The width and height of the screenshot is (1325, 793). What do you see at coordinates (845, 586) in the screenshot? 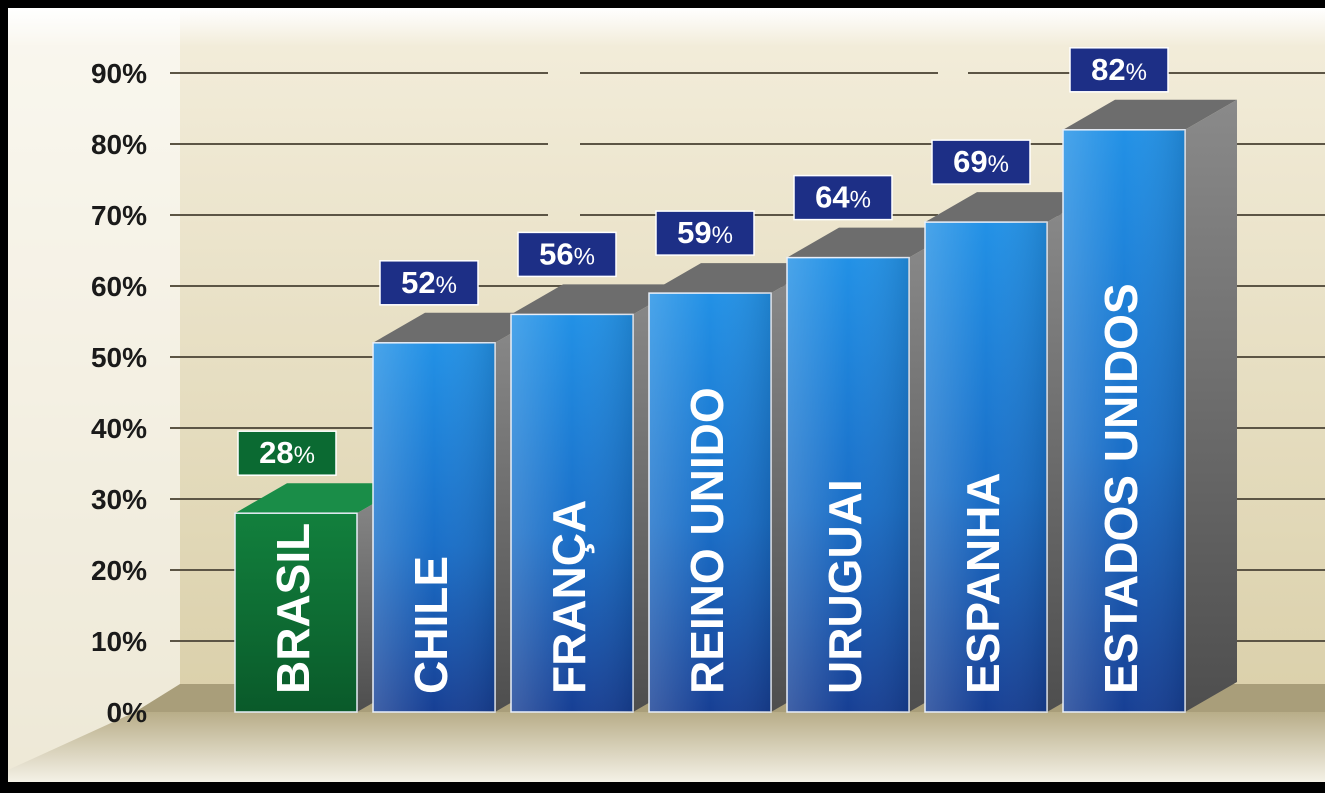
I see `category-label: URUGUAI` at bounding box center [845, 586].